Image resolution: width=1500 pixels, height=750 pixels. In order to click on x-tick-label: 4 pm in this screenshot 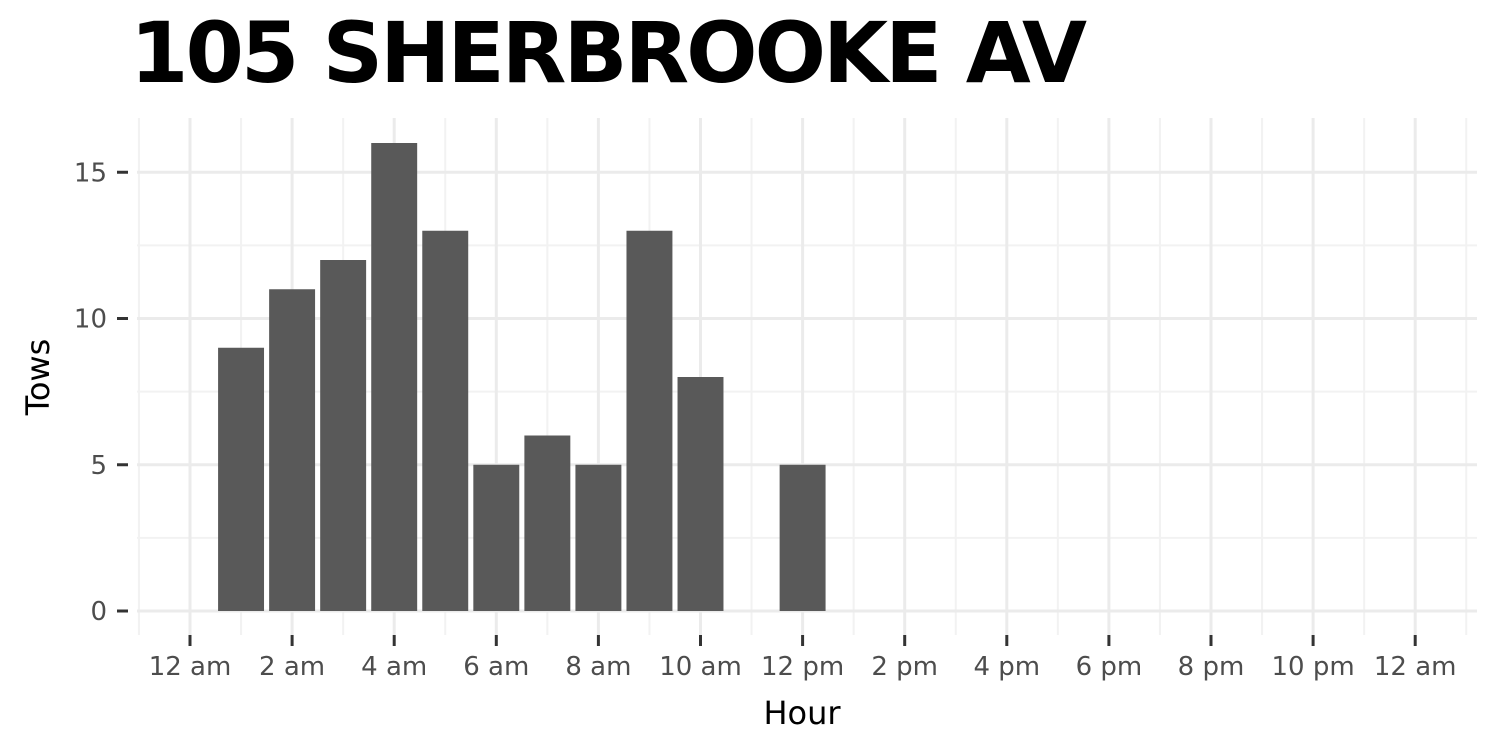, I will do `click(1006, 667)`.